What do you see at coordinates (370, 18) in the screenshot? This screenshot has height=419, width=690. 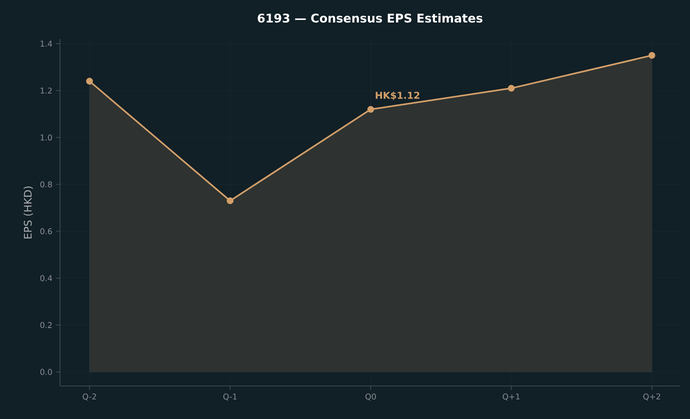 I see `chart-title: 6193 — Consensus EPS Estimates` at bounding box center [370, 18].